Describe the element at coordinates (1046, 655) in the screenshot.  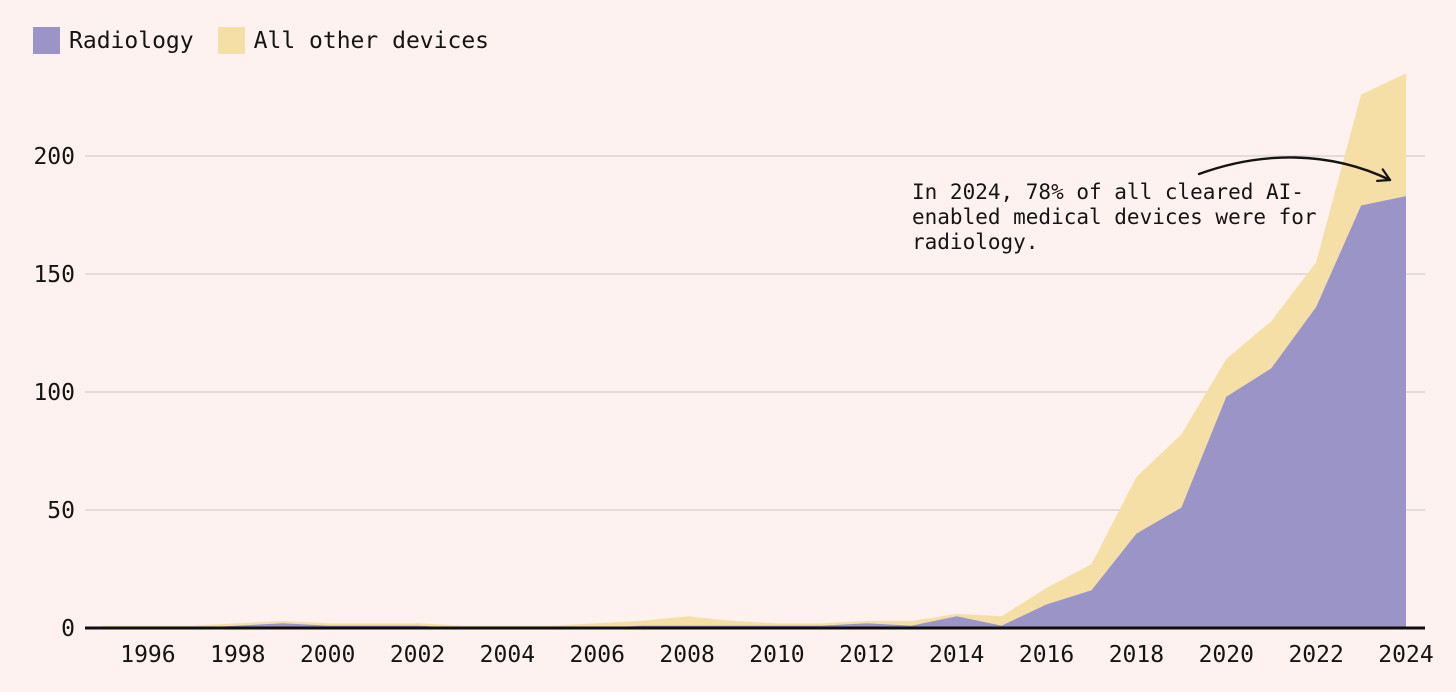
I see `x-tick-label-2016: 2016` at that location.